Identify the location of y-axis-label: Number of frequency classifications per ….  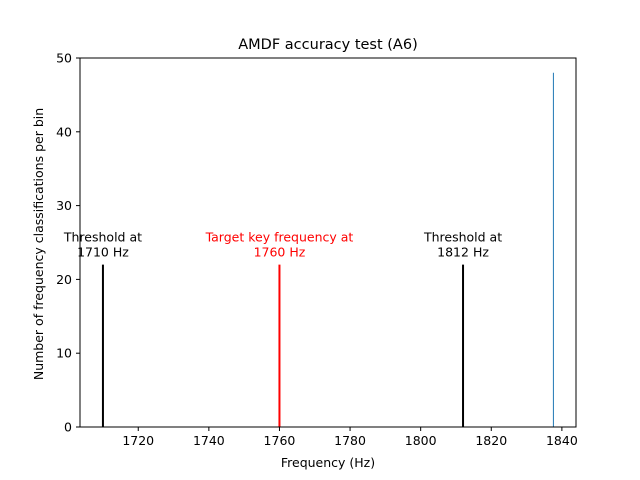
(38, 244).